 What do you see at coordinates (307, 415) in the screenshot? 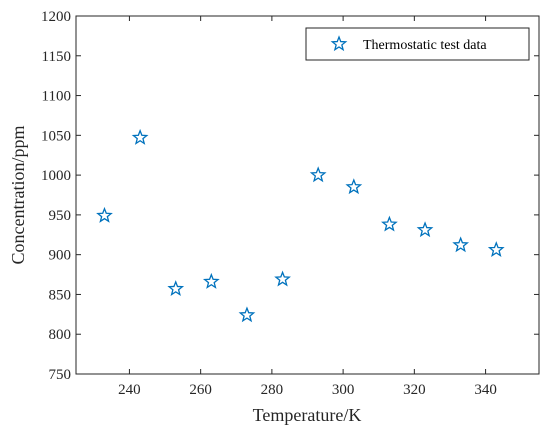
I see `x-axis-title: Temperature/K` at bounding box center [307, 415].